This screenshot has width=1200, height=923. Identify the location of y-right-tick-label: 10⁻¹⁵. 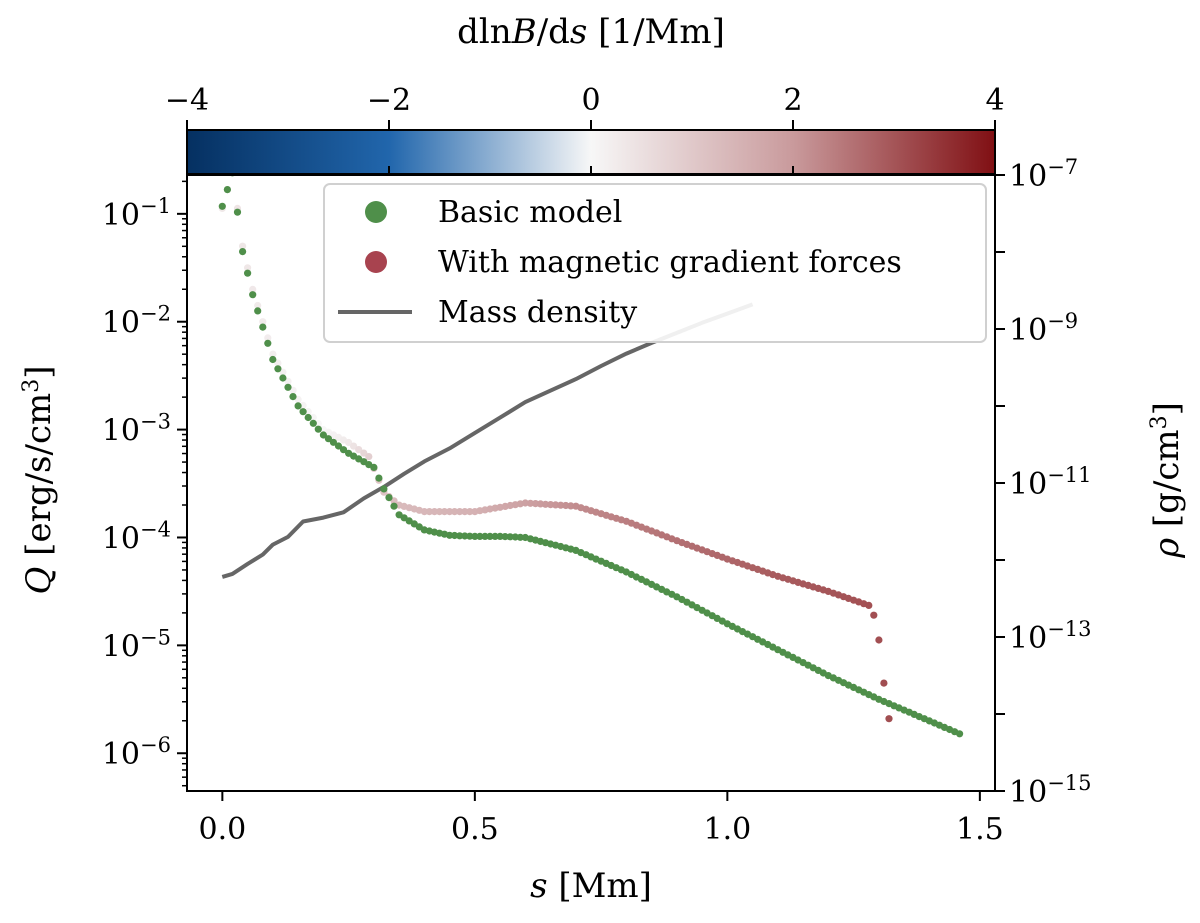
(1050, 790).